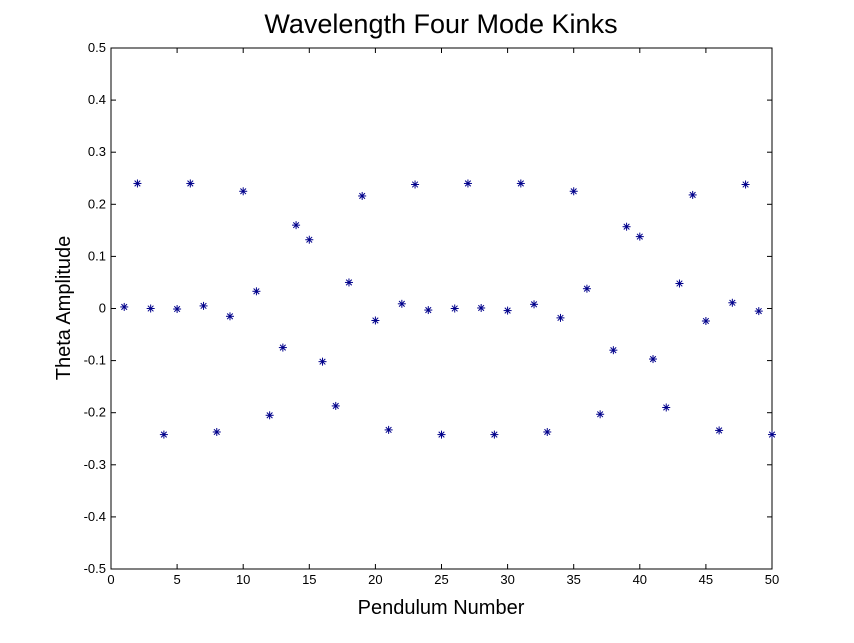  I want to click on x-tick-label: 35, so click(573, 579).